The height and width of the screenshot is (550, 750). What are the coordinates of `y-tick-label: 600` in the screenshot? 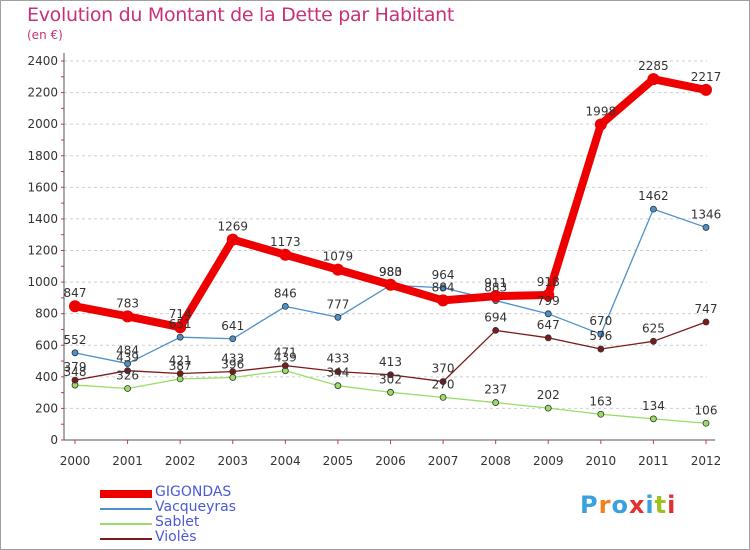 It's located at (46, 345).